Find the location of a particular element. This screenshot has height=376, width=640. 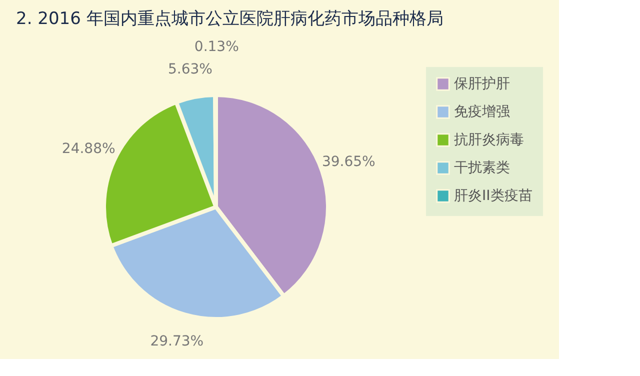

data-label: 39.65% is located at coordinates (349, 162).